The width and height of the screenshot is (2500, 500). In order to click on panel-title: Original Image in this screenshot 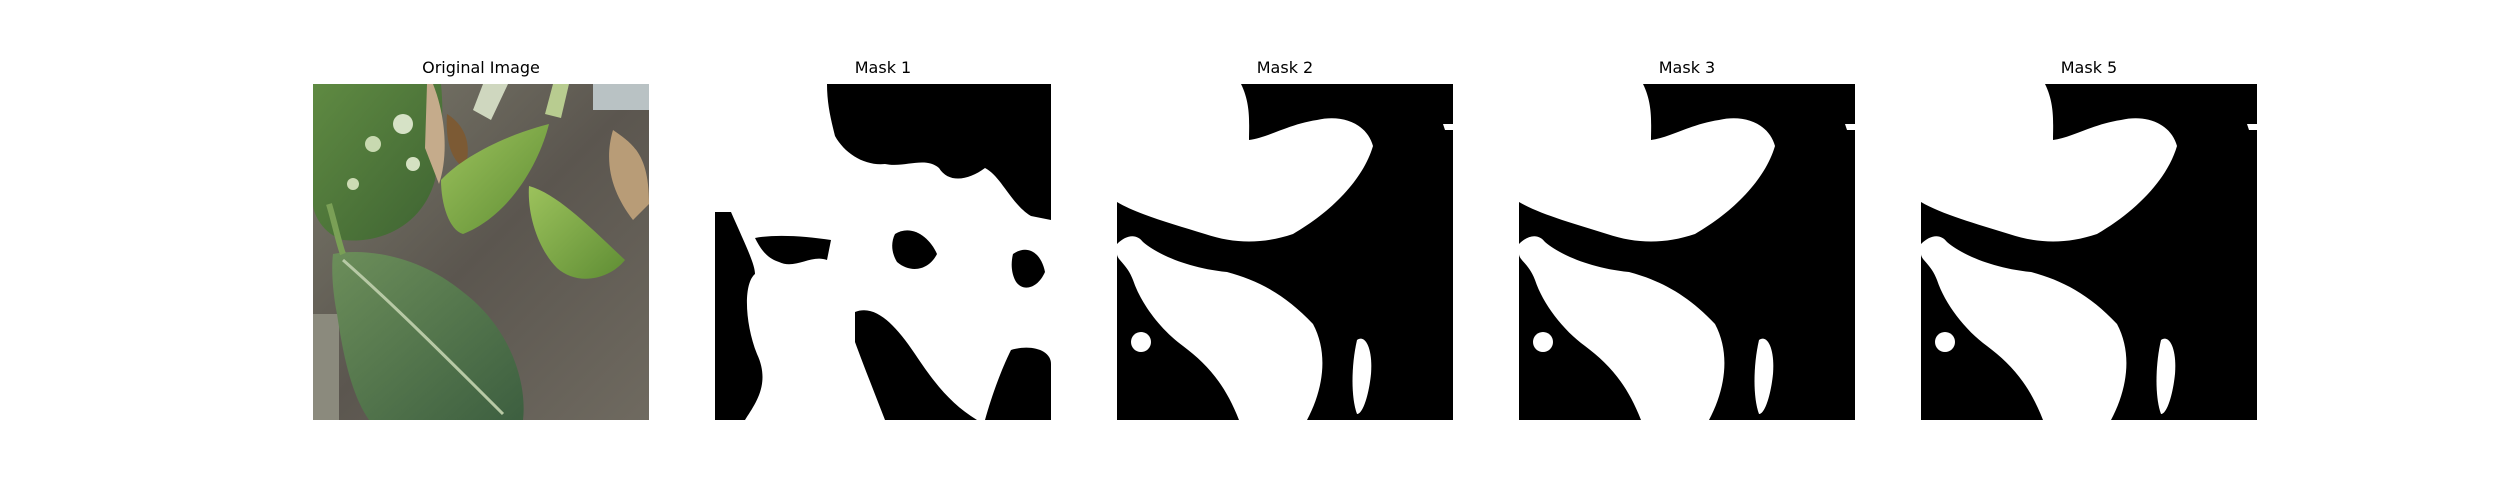, I will do `click(481, 67)`.